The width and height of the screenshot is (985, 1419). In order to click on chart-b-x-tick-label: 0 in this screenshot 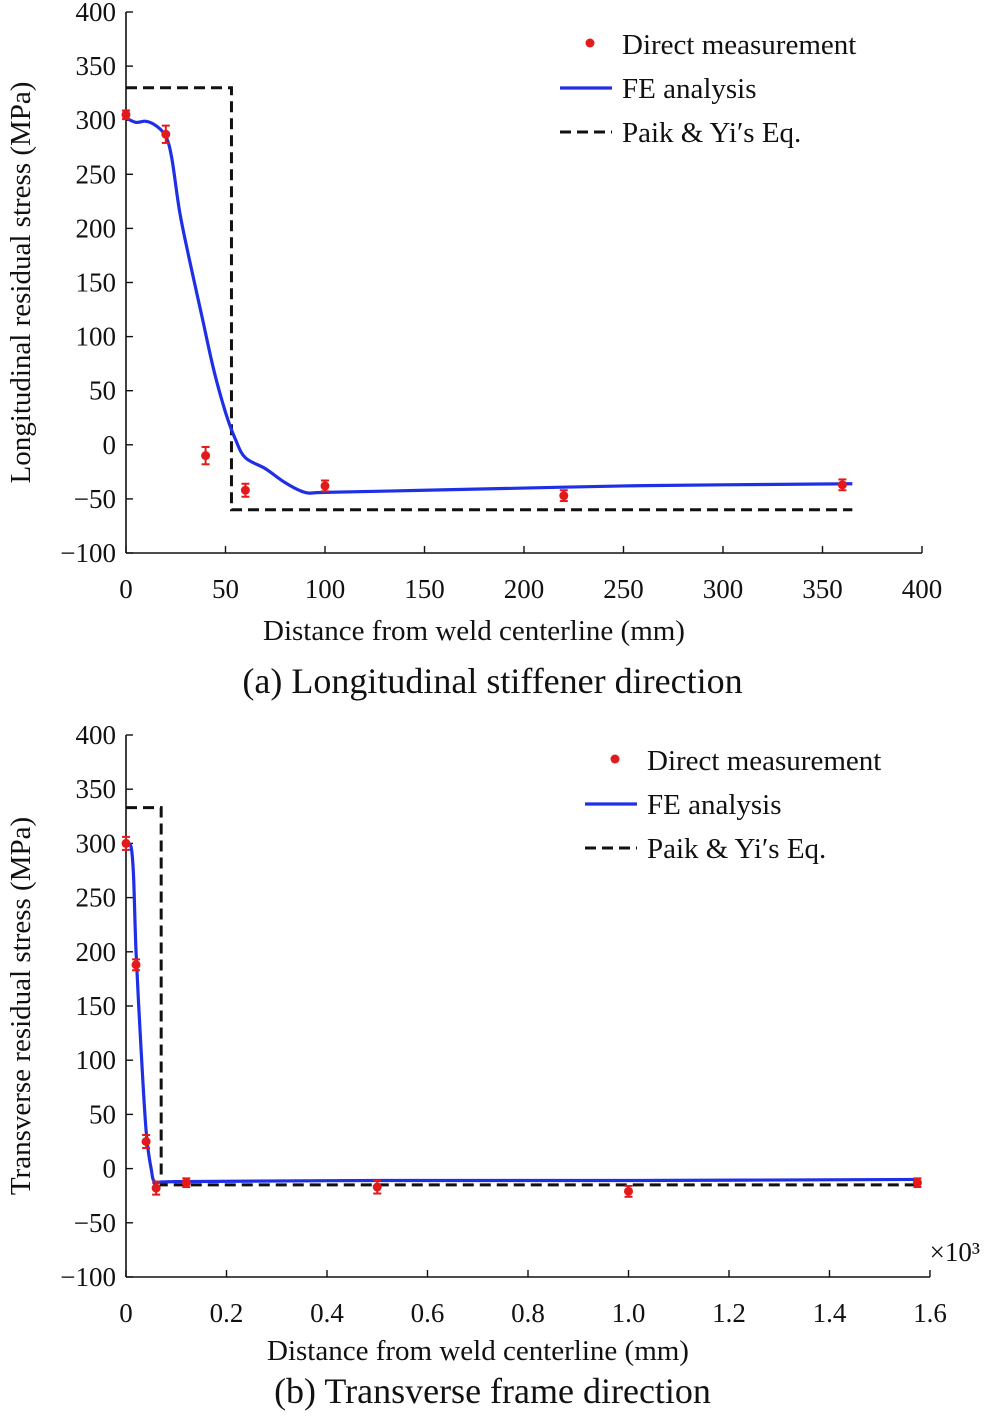, I will do `click(126, 1313)`.